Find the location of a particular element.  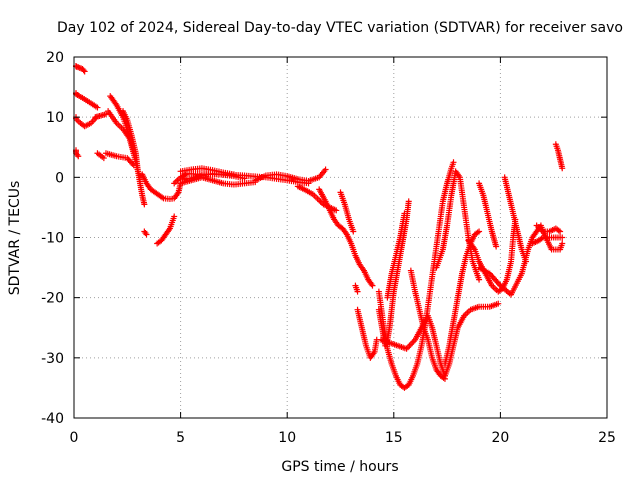

y-tick-label: -30 is located at coordinates (52, 359).